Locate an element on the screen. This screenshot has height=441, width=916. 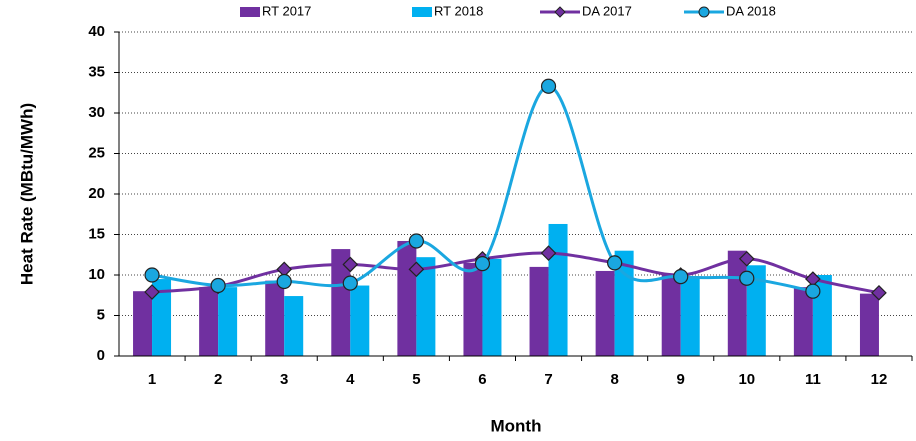
x-tick-label: 11 is located at coordinates (813, 379).